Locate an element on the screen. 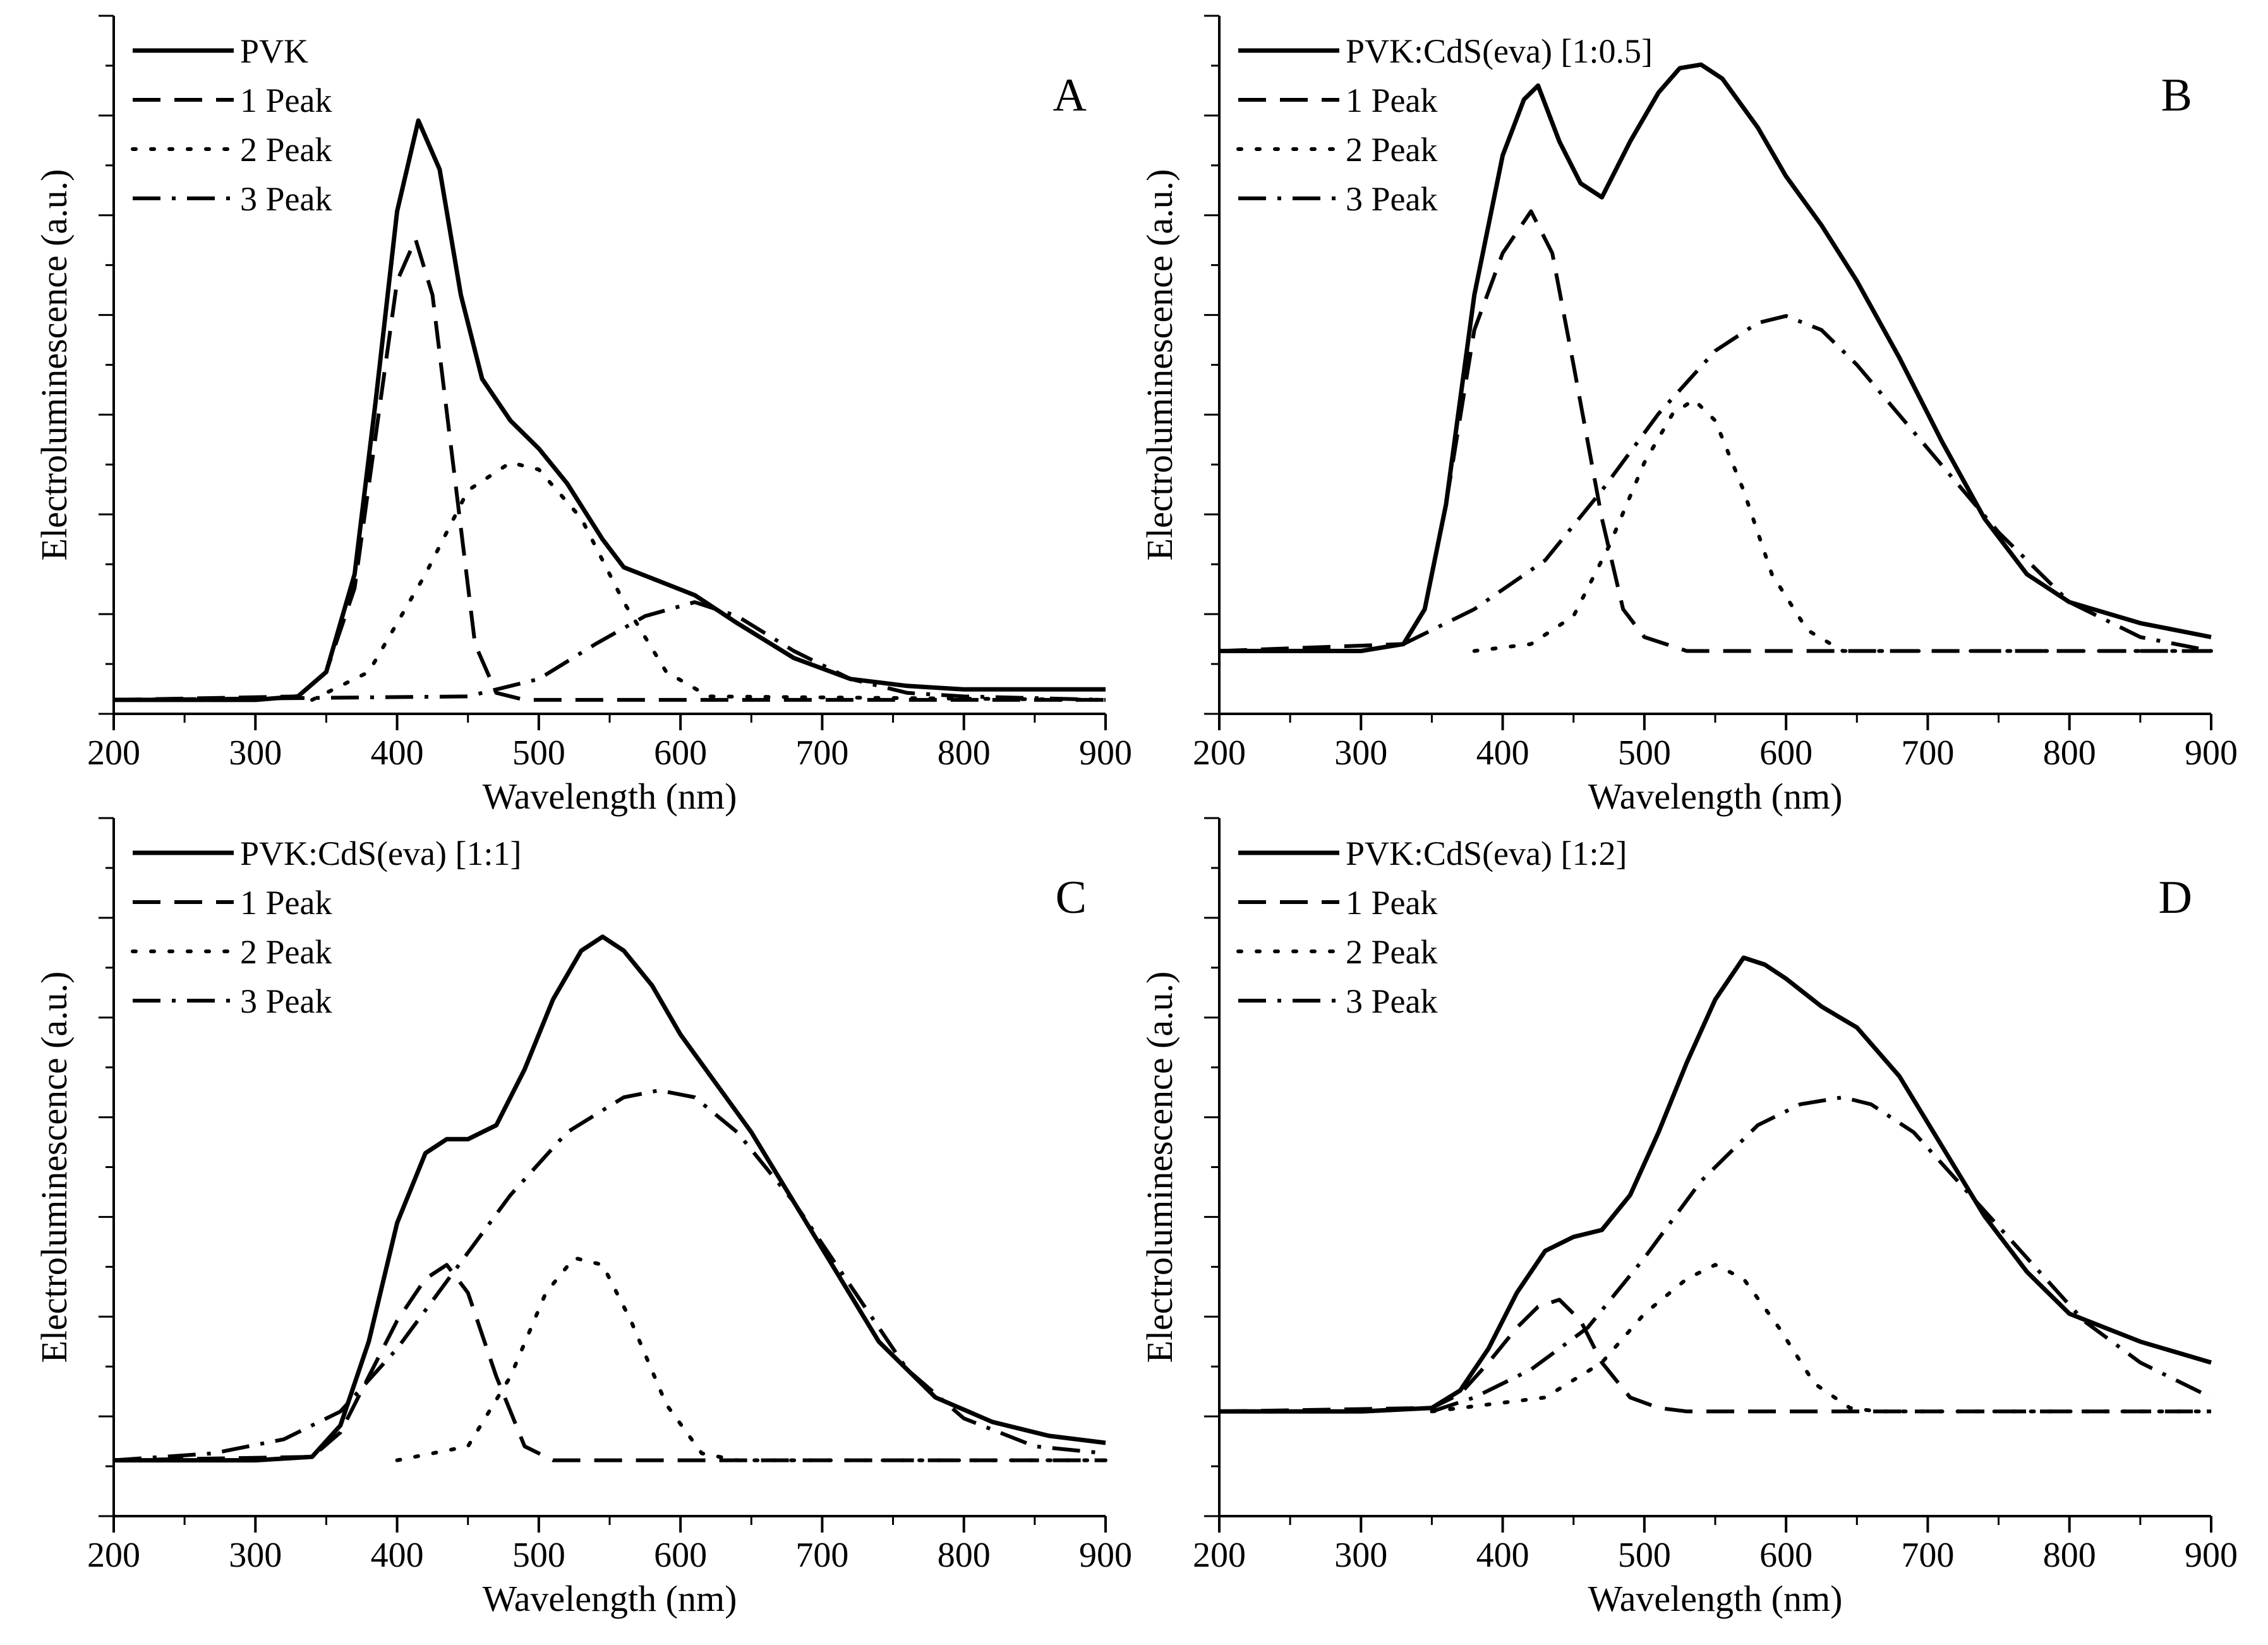 This screenshot has height=1645, width=2268. legend-label: PVK:CdS(eva) [1:0.5] is located at coordinates (1499, 51).